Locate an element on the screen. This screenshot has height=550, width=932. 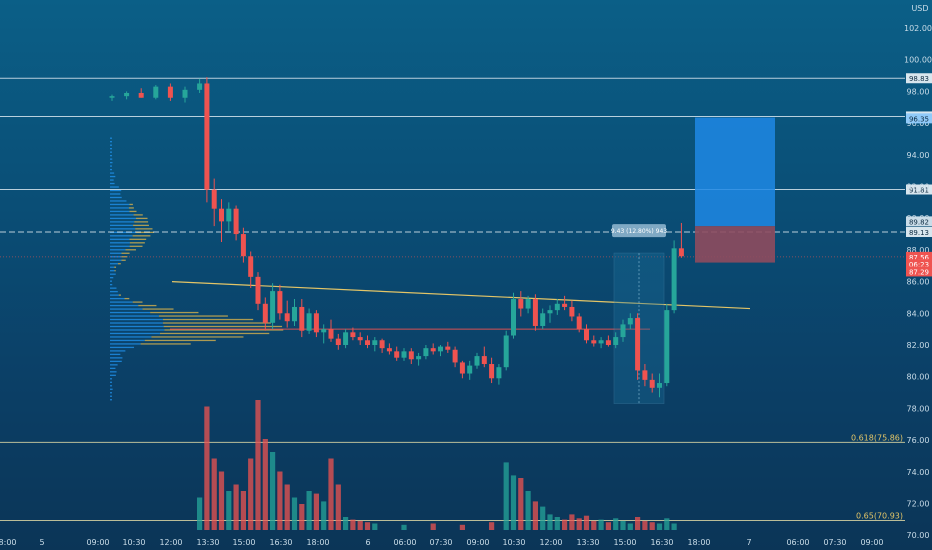
price-tick-label: 74.00 is located at coordinates (918, 472).